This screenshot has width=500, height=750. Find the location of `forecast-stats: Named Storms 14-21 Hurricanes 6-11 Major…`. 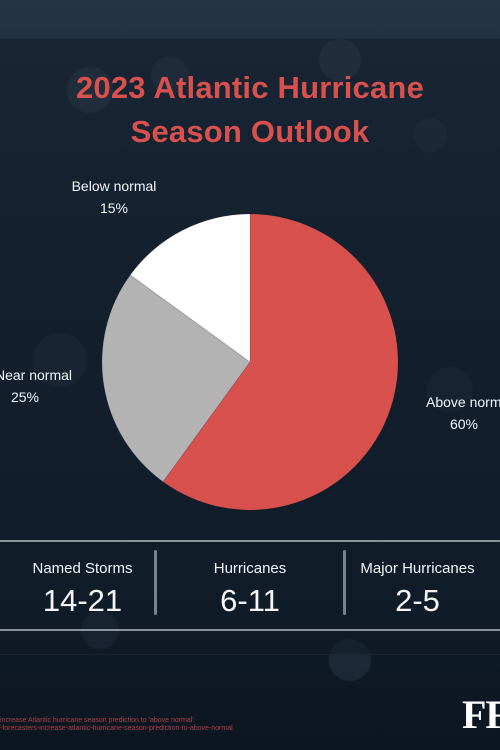

forecast-stats: Named Storms 14-21 Hurricanes 6-11 Major… is located at coordinates (250, 585).